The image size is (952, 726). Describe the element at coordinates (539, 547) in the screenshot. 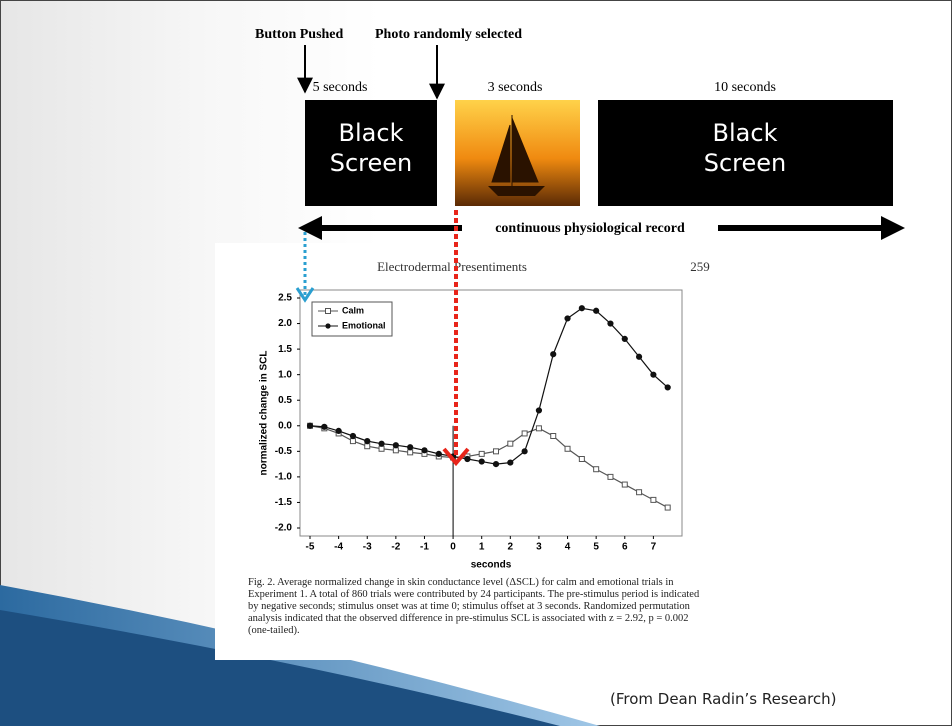

I see `x-tick-label: 3` at that location.